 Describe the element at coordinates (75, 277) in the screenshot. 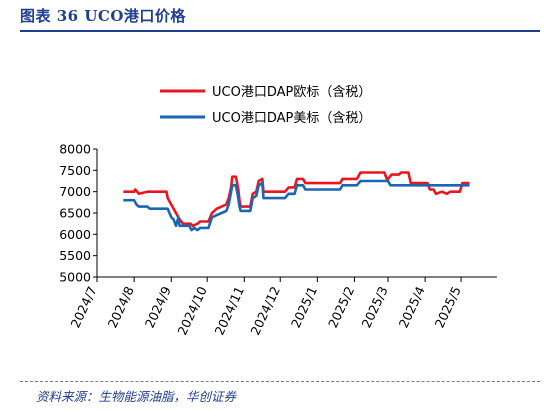

I see `y-tick-label: 5000` at that location.